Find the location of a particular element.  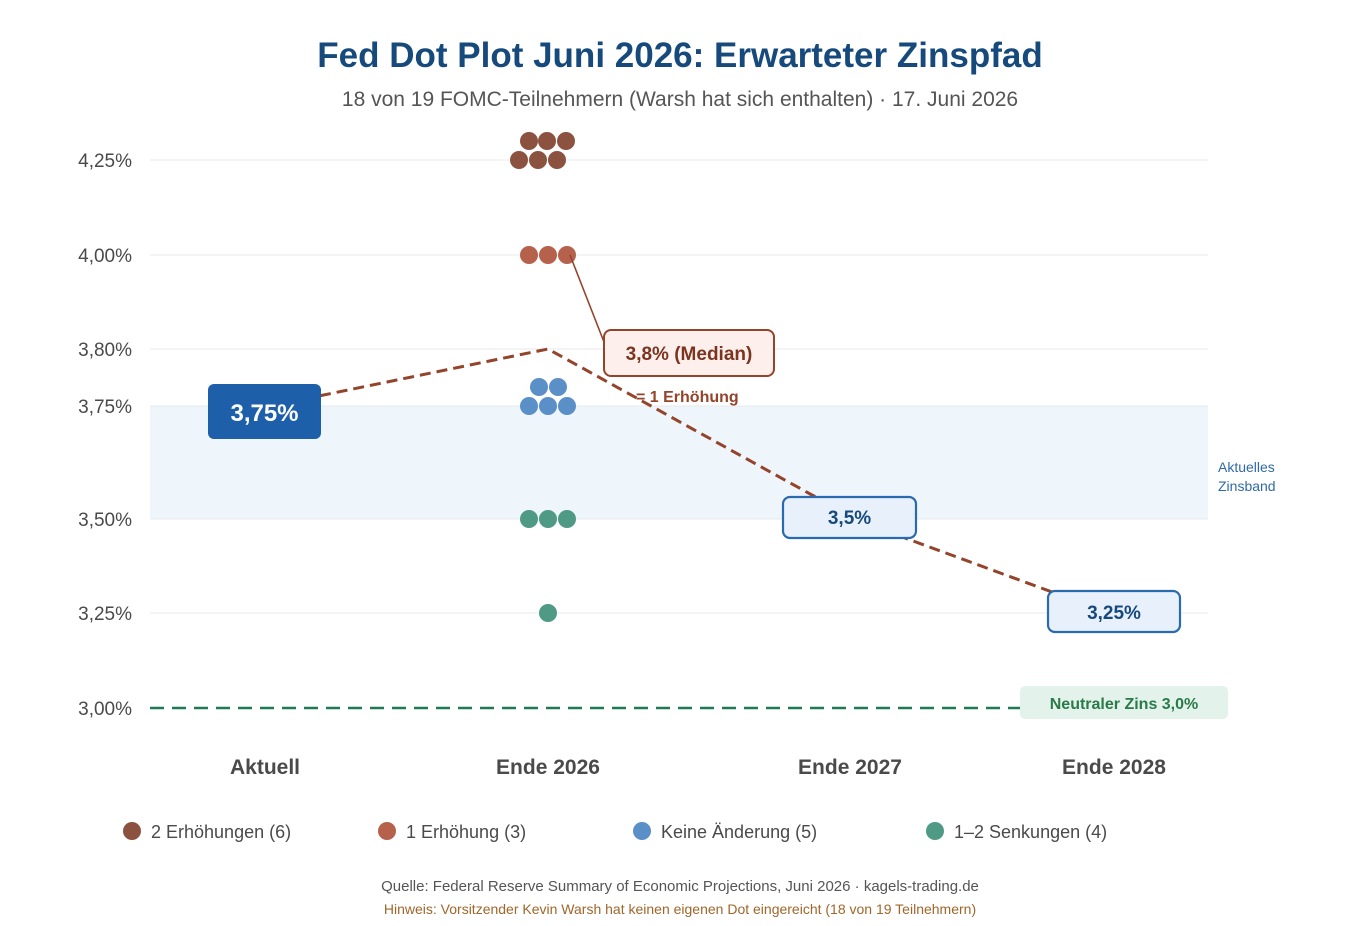

end-2028-label: 3,25% is located at coordinates (1114, 613).